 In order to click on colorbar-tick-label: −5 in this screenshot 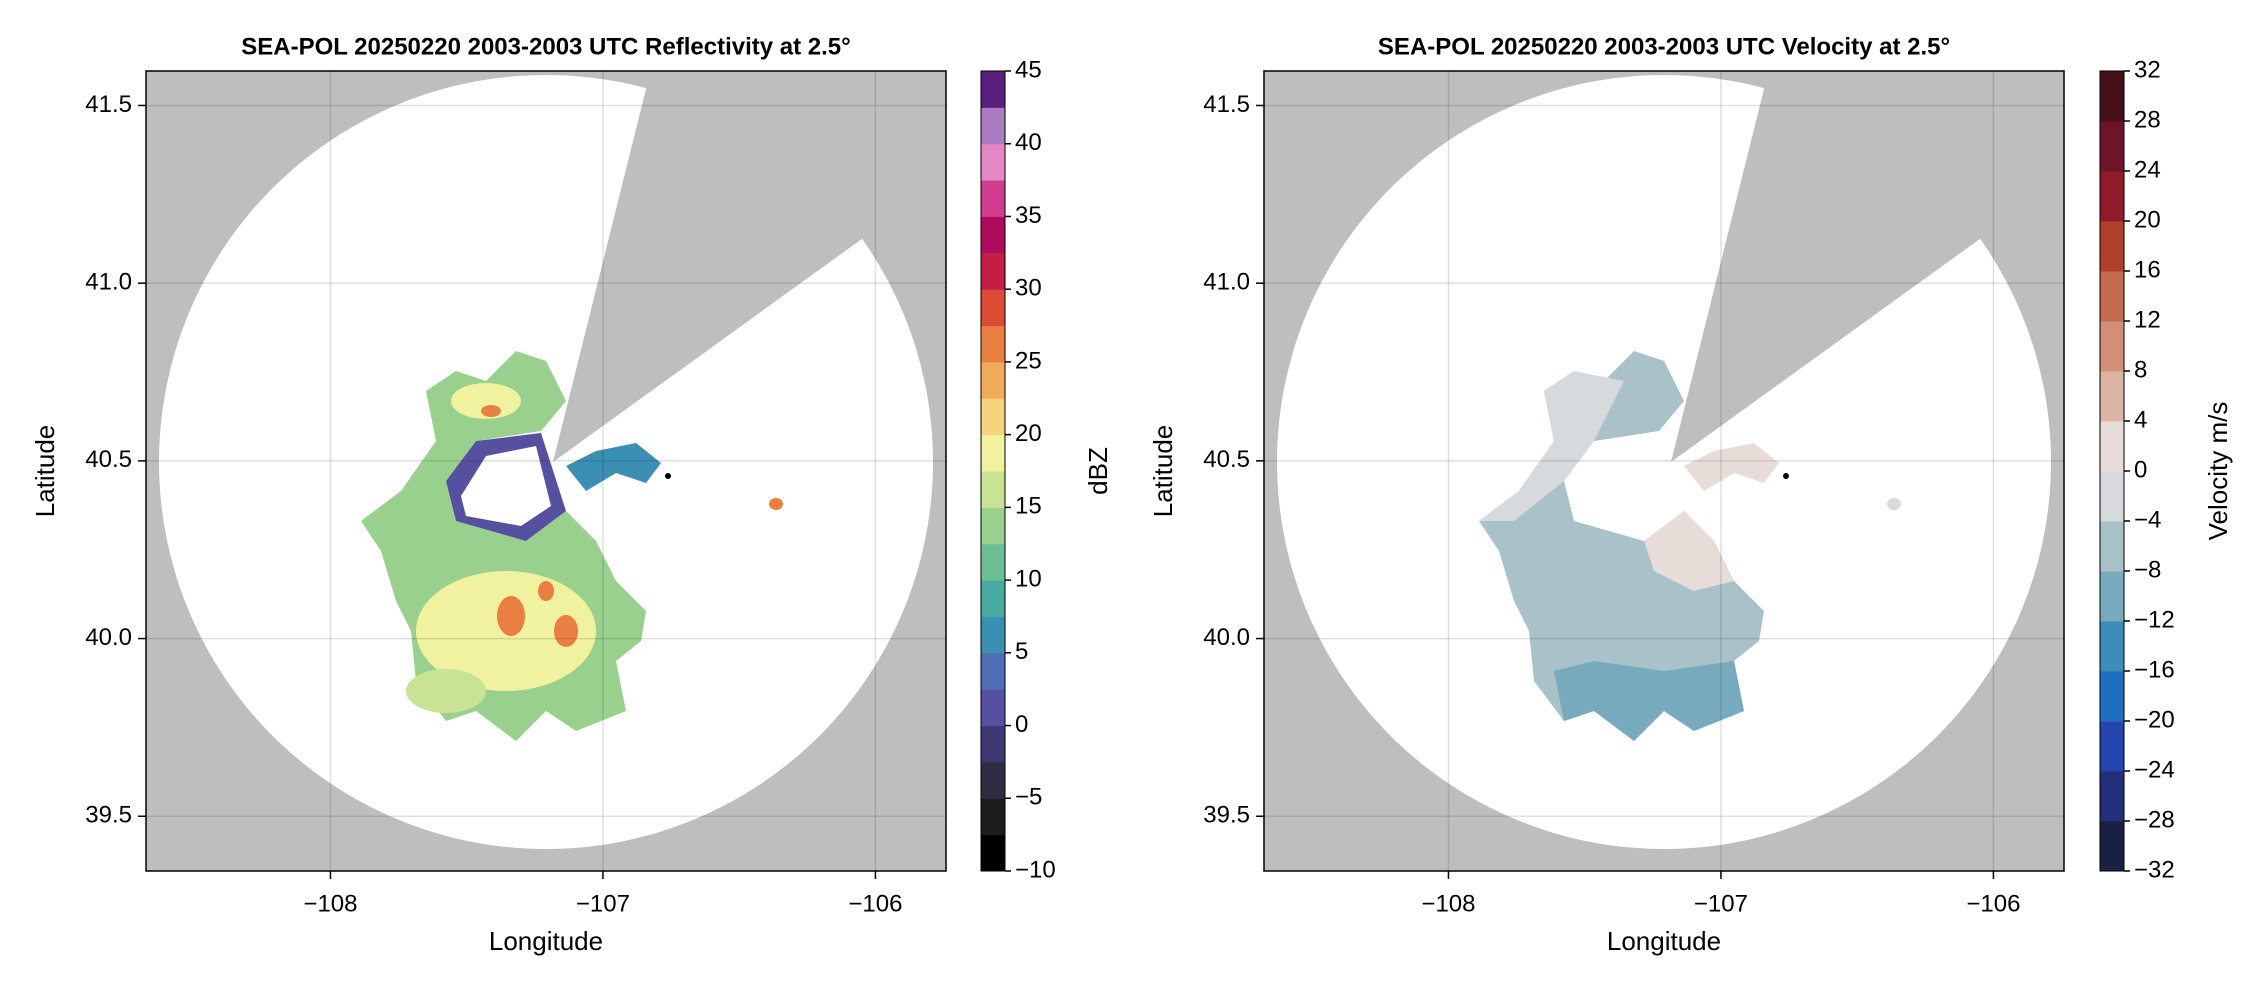, I will do `click(1028, 797)`.